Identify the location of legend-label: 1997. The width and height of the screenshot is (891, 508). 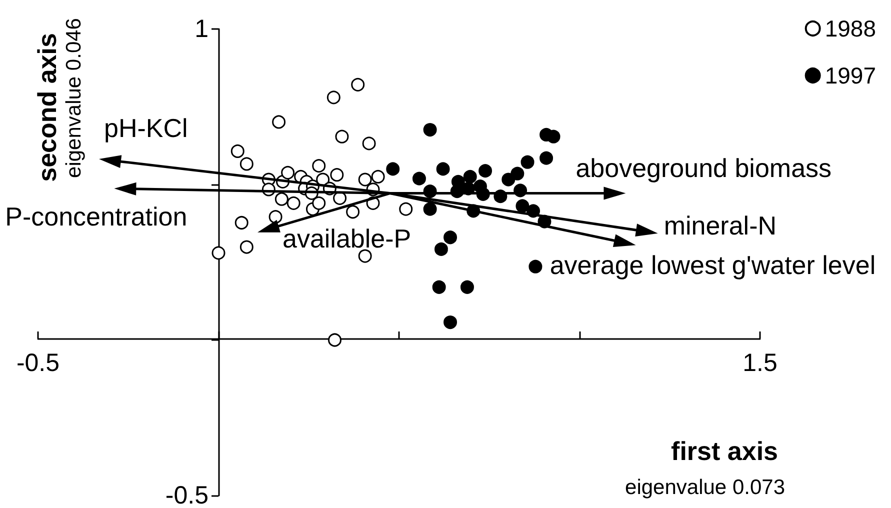
(850, 75).